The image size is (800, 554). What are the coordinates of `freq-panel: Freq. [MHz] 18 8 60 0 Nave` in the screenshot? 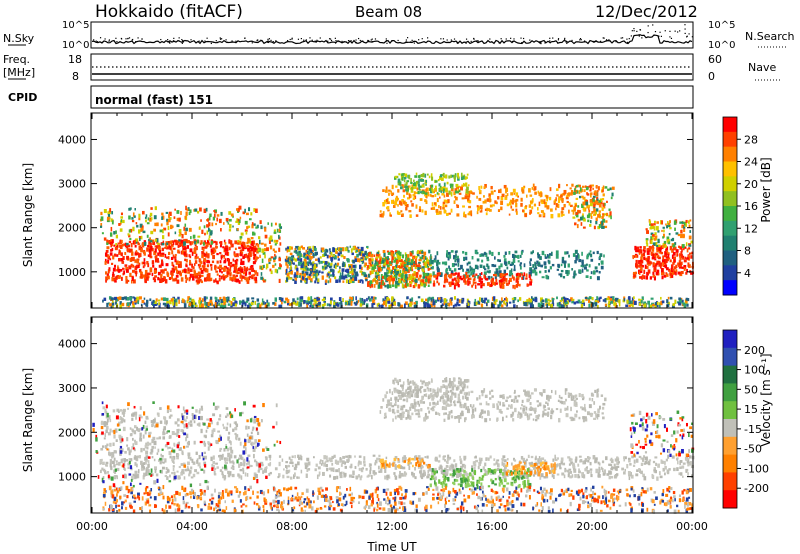 It's located at (391, 68).